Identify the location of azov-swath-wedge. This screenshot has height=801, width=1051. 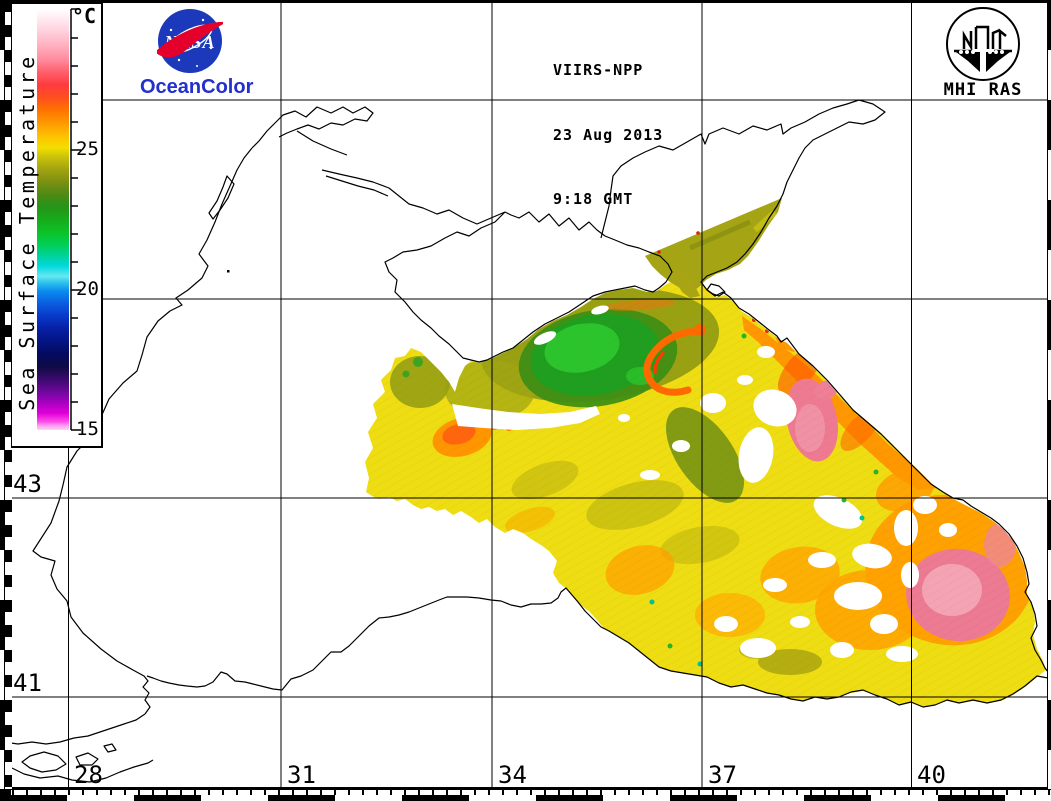
(713, 248).